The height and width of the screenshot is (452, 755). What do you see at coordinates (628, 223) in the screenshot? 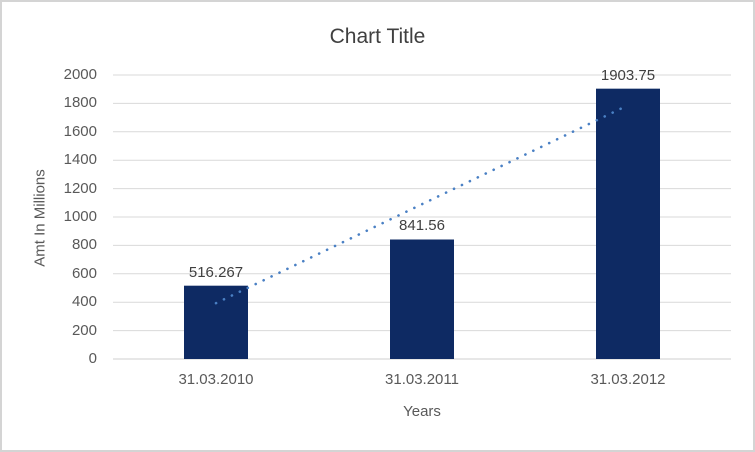
I see `bar-31.03.2012` at bounding box center [628, 223].